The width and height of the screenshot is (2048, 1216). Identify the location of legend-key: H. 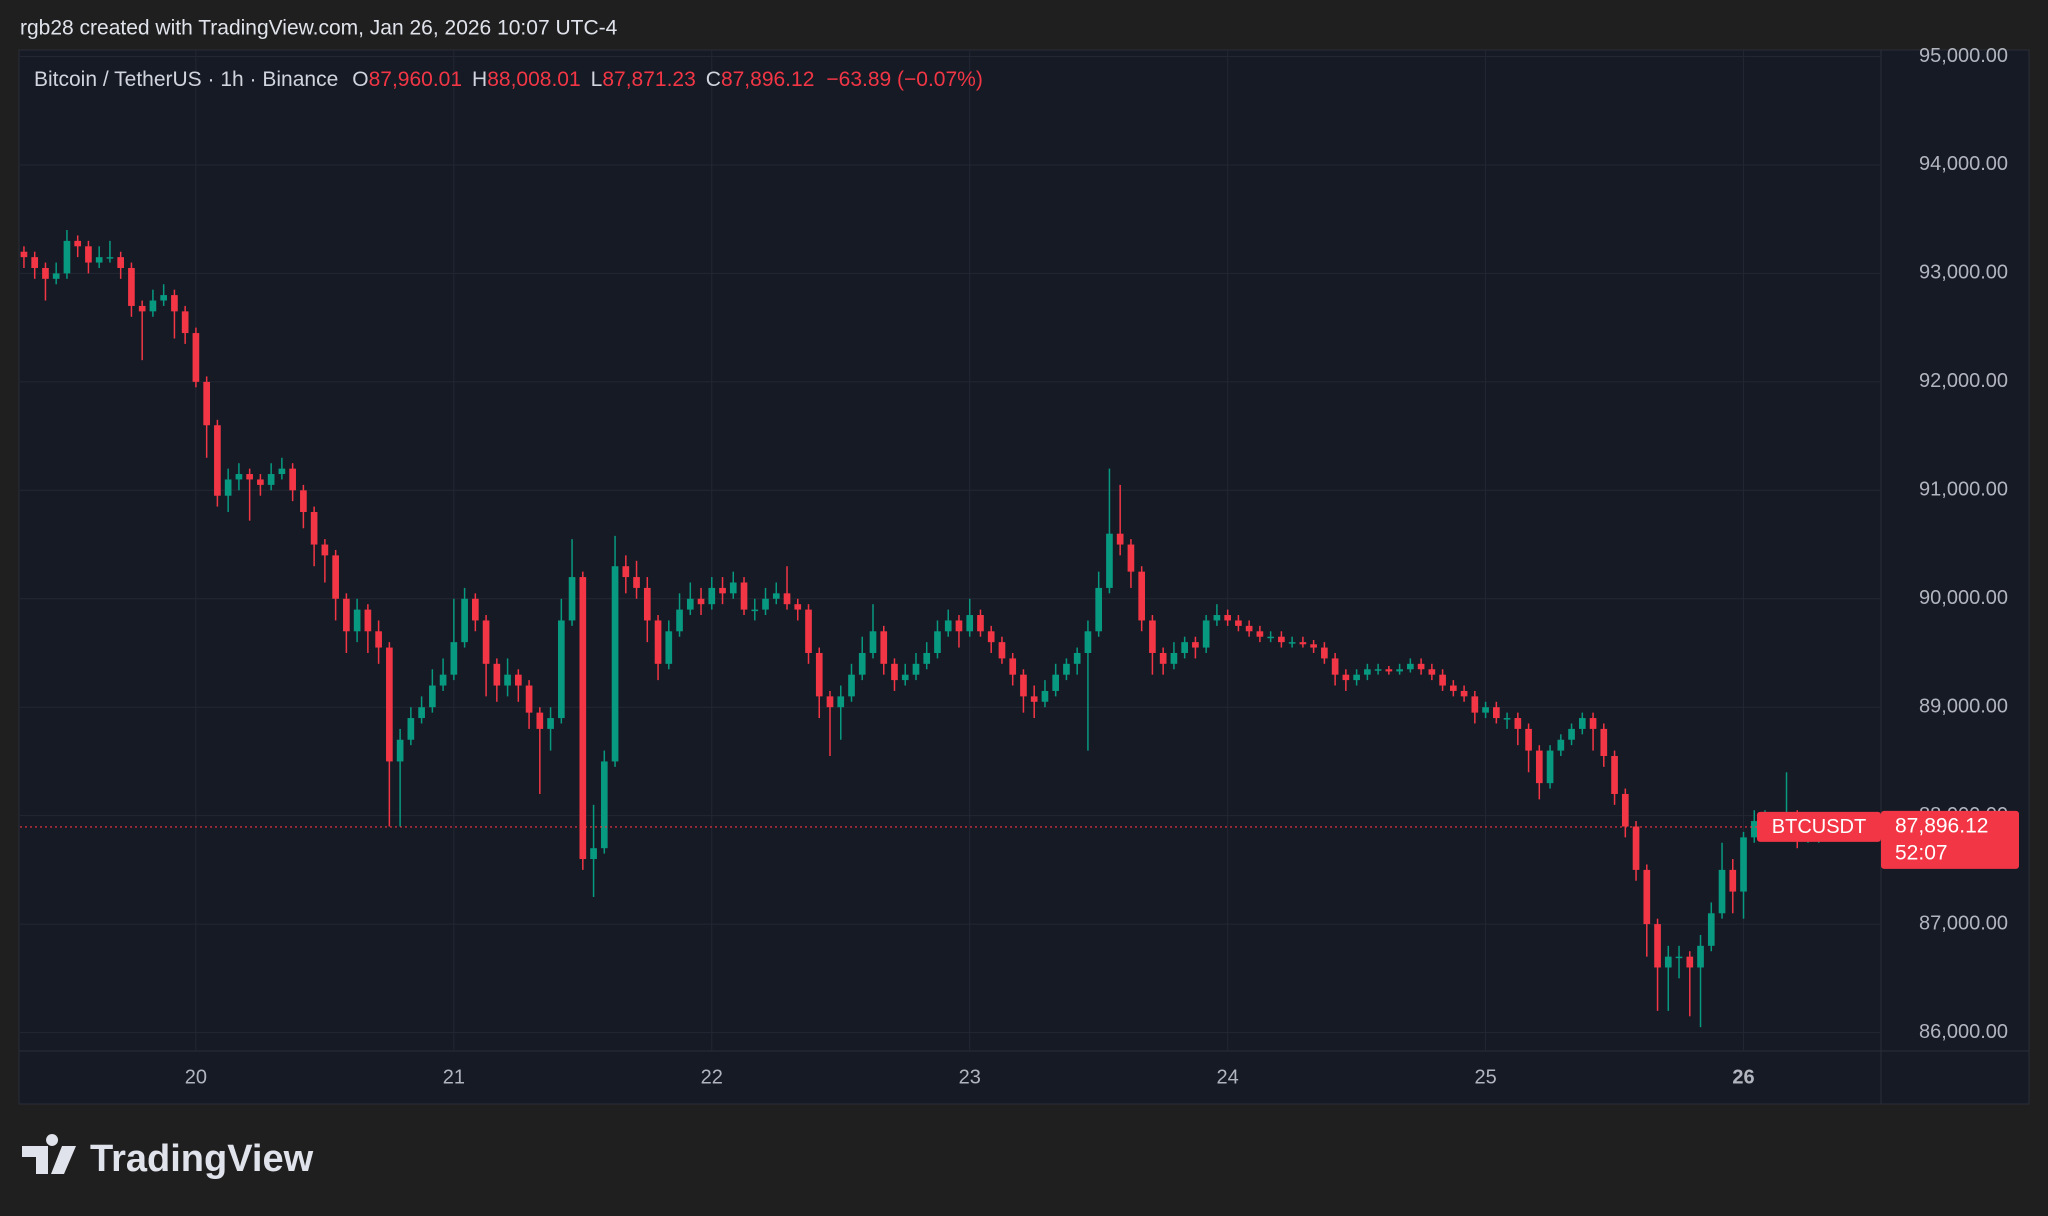
(479, 79).